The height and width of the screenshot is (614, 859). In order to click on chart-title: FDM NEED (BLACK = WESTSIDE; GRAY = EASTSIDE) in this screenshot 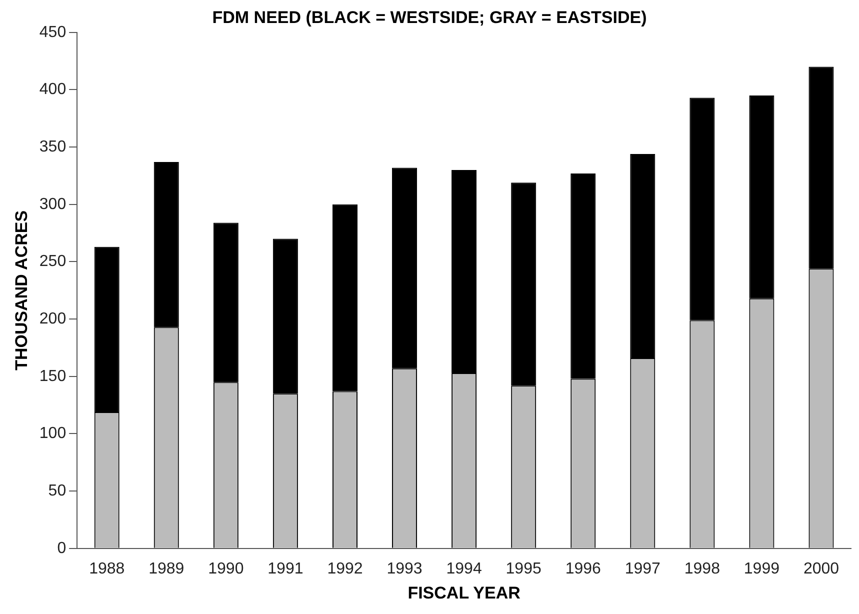, I will do `click(429, 17)`.